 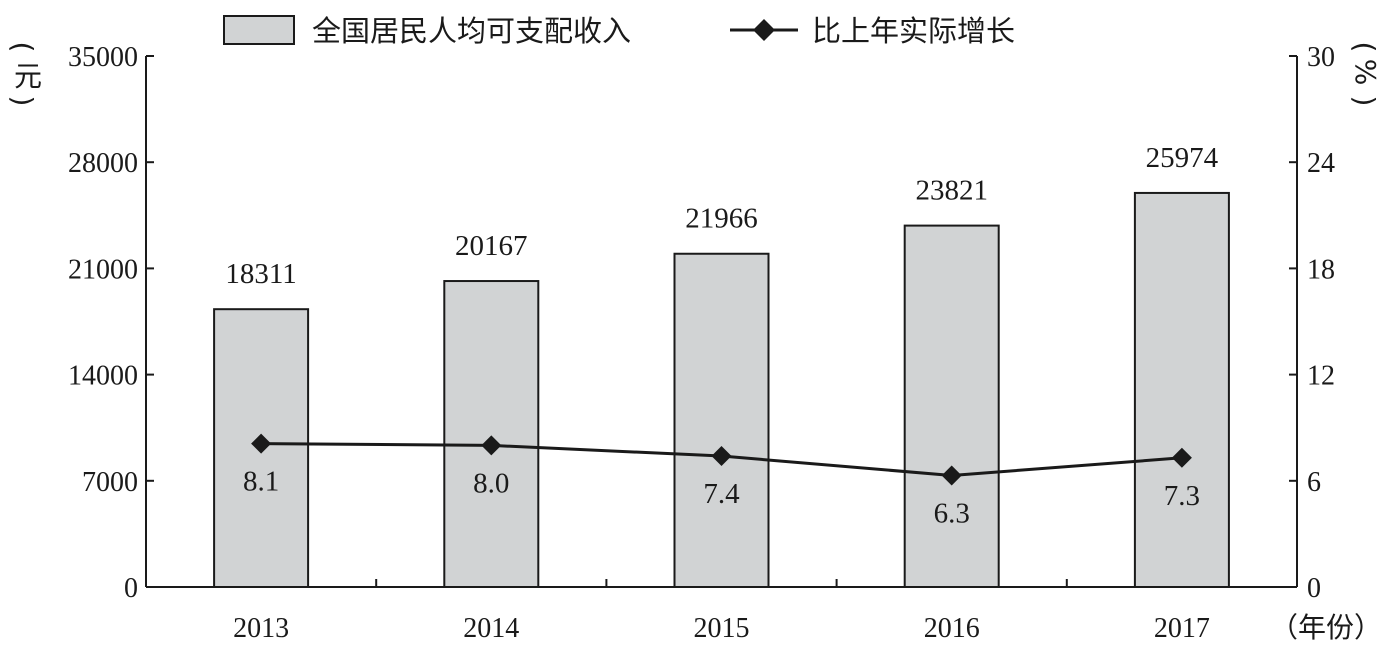 I want to click on legend: 全国居民人均可支配收入 比上年实际增长, so click(x=619, y=31).